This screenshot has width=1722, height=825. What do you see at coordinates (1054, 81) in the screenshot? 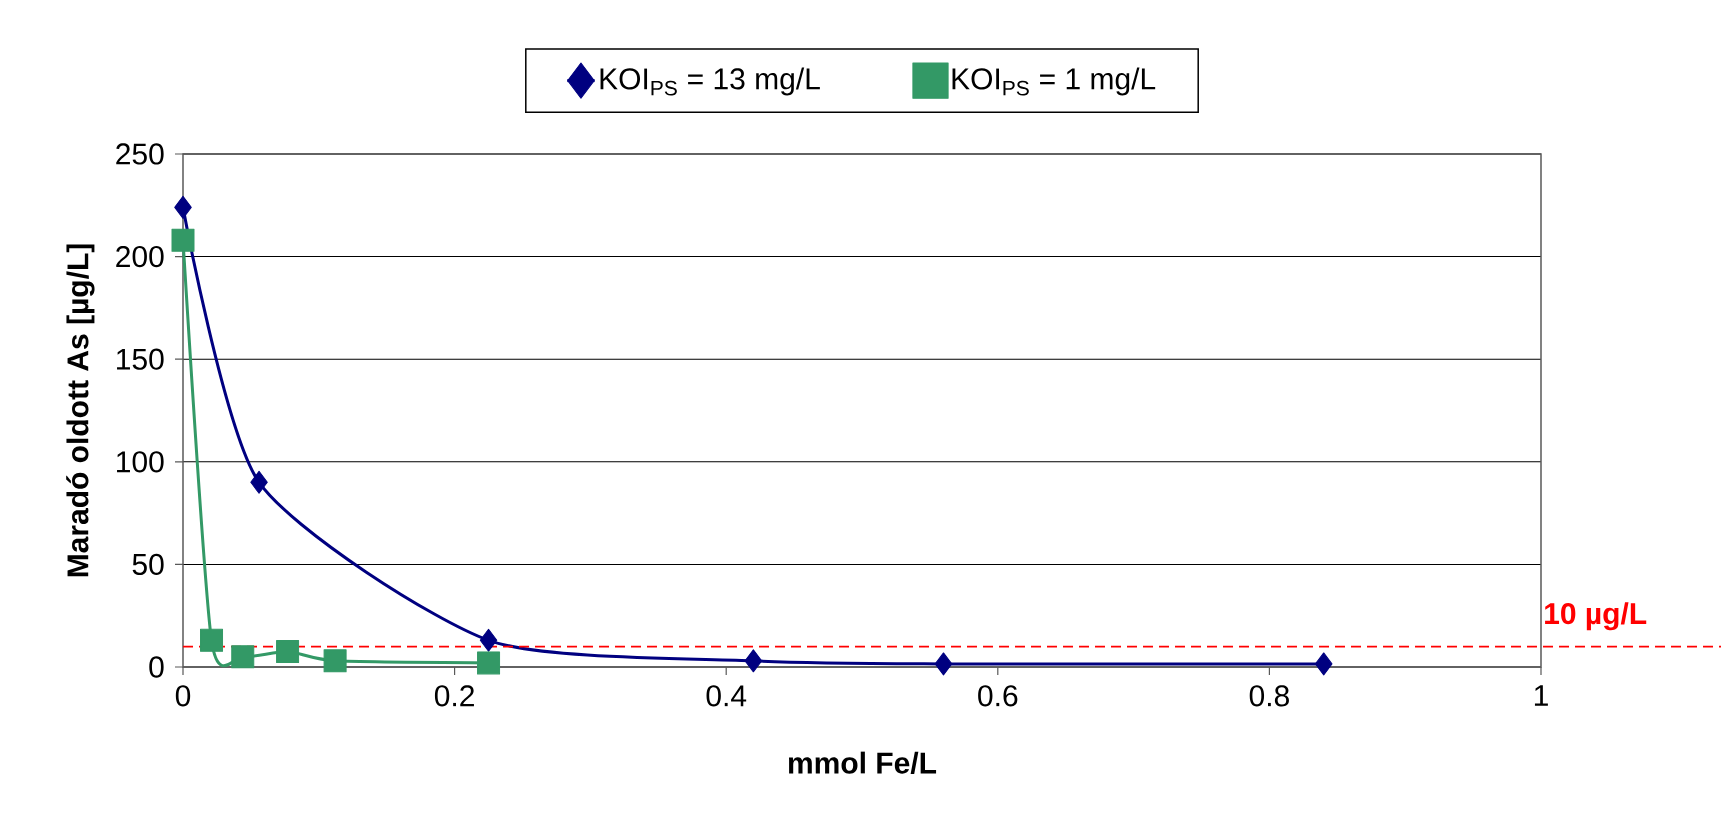
I see `legend-label: KOI$_{PS}$ = 1 mg/L` at bounding box center [1054, 81].